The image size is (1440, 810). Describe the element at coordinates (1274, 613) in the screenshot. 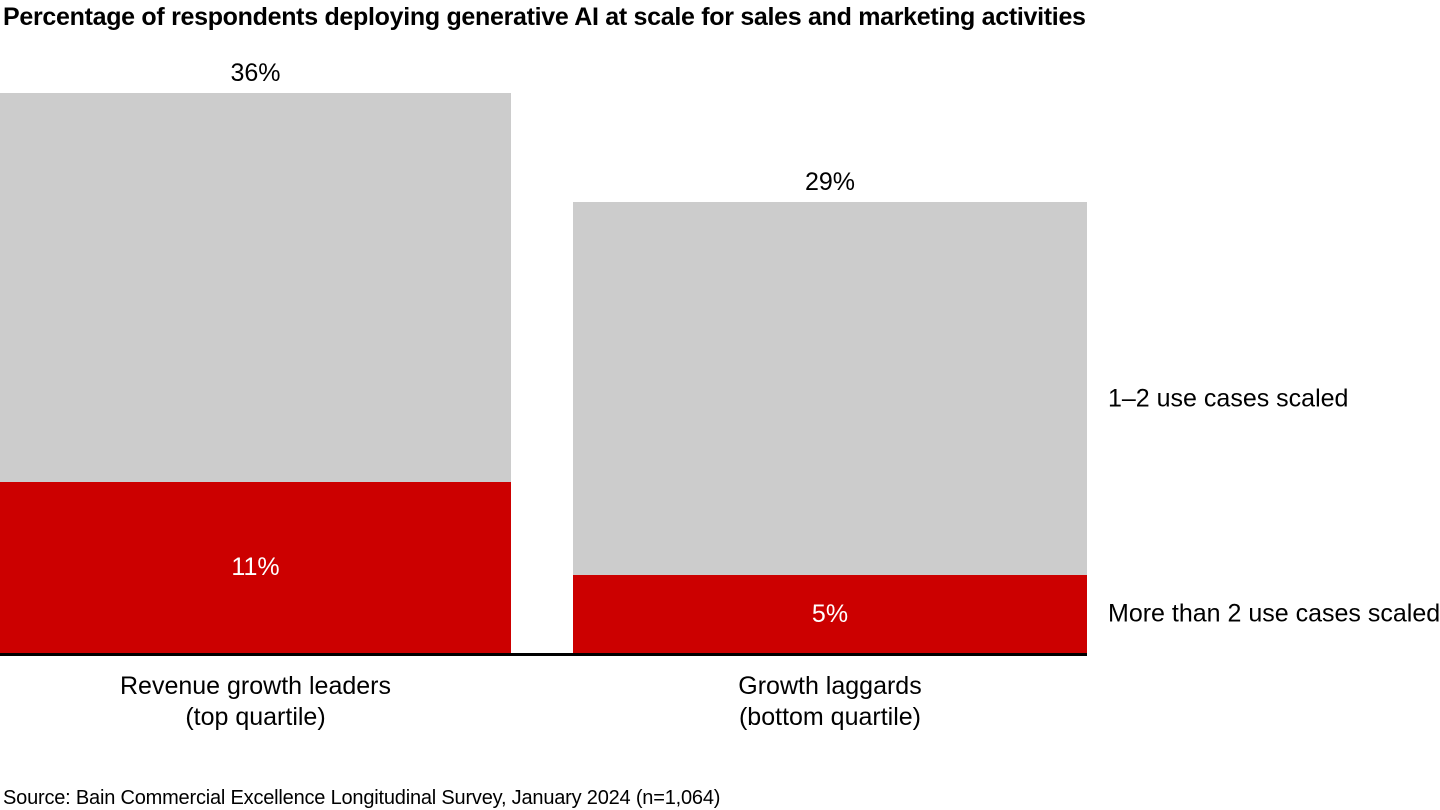

I see `series-label-more-than-2-use-cases: More than 2 use cases scaled` at that location.